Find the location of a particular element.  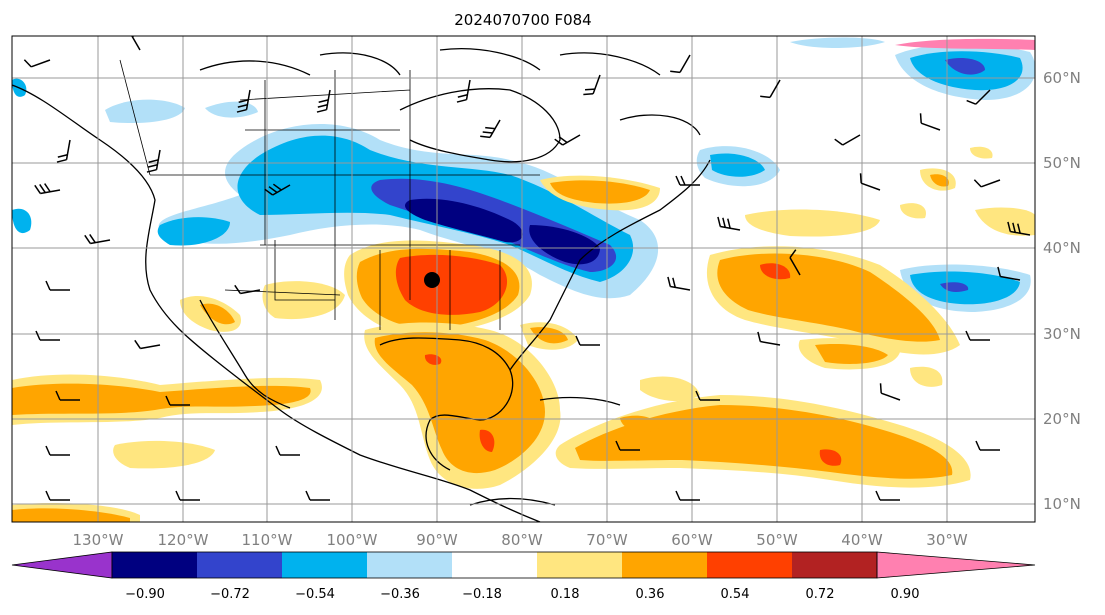

shade-atl-trop-med is located at coordinates (764, 442).